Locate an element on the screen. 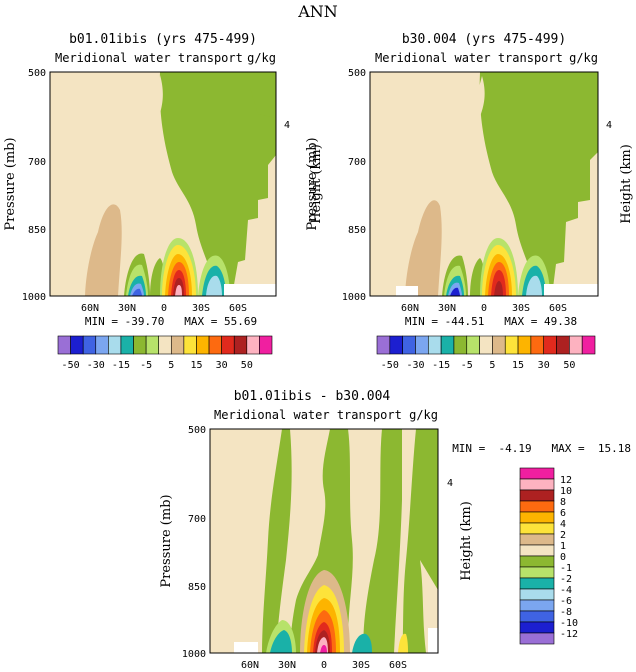 Image resolution: width=636 pixels, height=672 pixels. panel-c-ytick: 500 is located at coordinates (197, 430).